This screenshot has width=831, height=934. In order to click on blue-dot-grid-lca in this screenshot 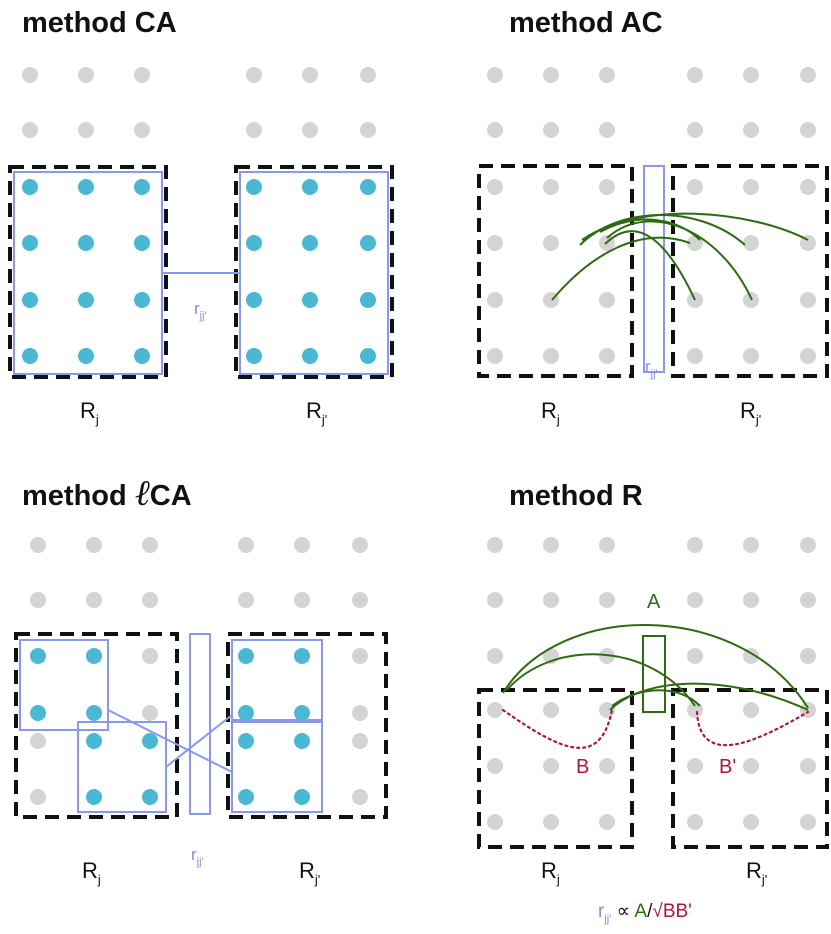, I will do `click(170, 726)`.